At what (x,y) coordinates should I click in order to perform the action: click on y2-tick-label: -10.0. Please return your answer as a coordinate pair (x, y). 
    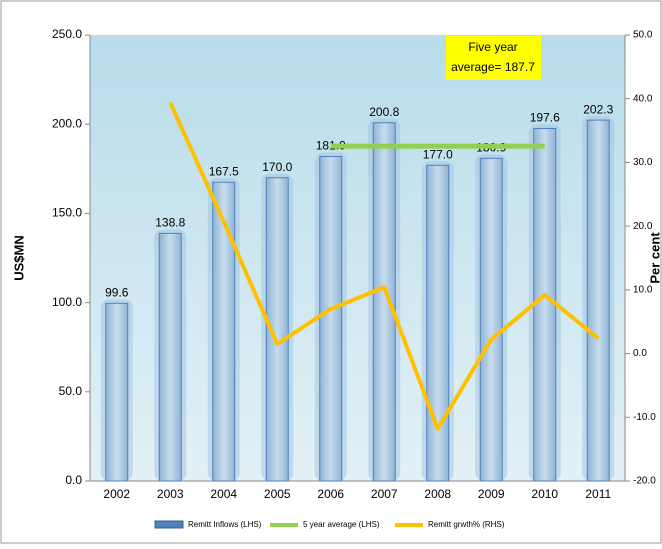
    Looking at the image, I should click on (644, 417).